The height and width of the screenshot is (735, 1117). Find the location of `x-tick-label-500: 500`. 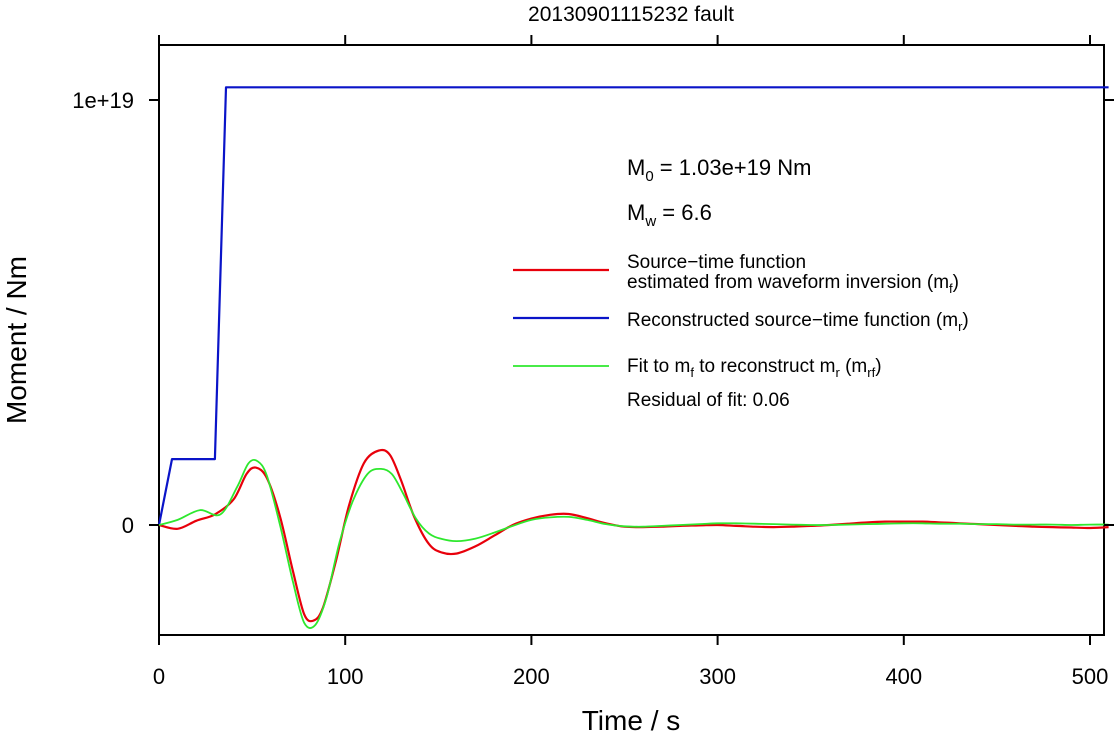

x-tick-label-500: 500 is located at coordinates (1090, 676).